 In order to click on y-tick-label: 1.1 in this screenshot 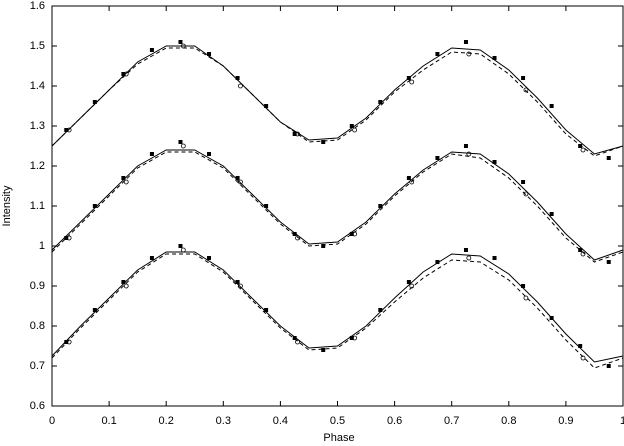, I will do `click(37, 206)`.